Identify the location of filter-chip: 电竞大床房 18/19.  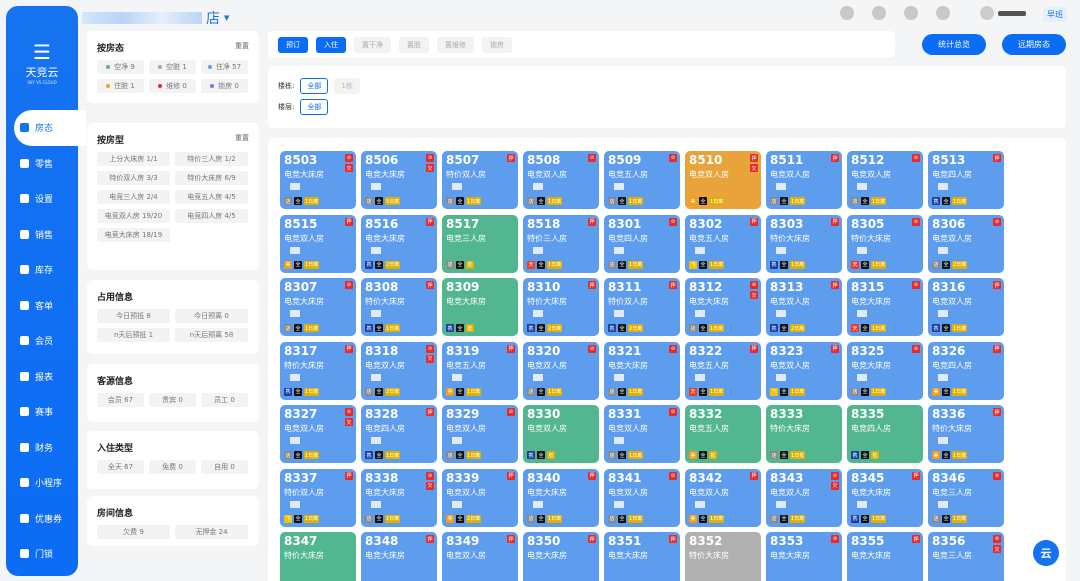
(133, 235).